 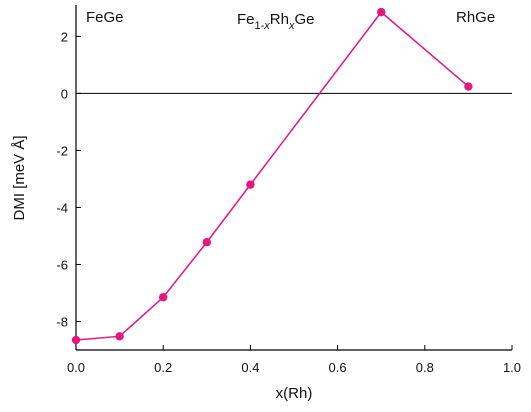 I want to click on y-tick-label: 0, so click(x=64, y=93).